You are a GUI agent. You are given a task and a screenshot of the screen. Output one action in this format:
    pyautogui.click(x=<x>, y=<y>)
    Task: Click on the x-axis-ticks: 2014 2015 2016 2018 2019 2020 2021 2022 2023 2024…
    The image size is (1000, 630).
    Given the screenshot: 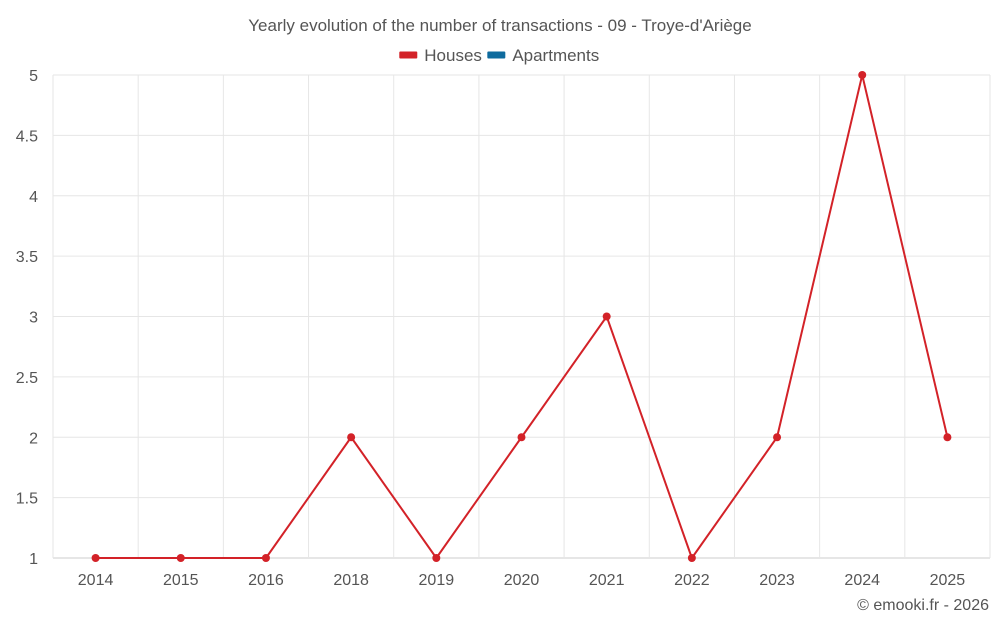 What is the action you would take?
    pyautogui.click(x=522, y=580)
    